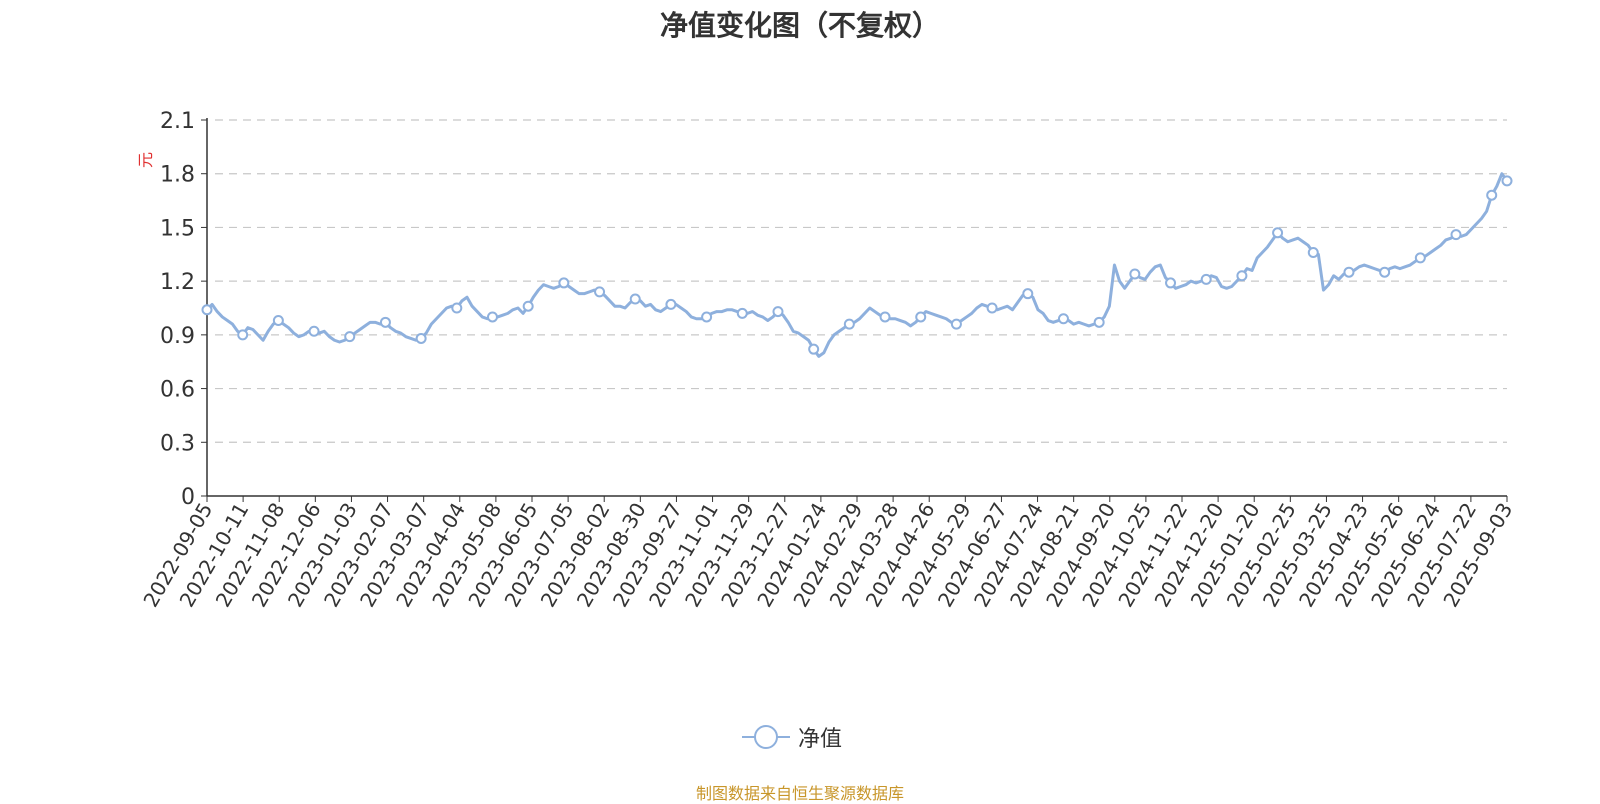  Describe the element at coordinates (799, 25) in the screenshot. I see `chart-title: 净值变化图（不复权）` at that location.